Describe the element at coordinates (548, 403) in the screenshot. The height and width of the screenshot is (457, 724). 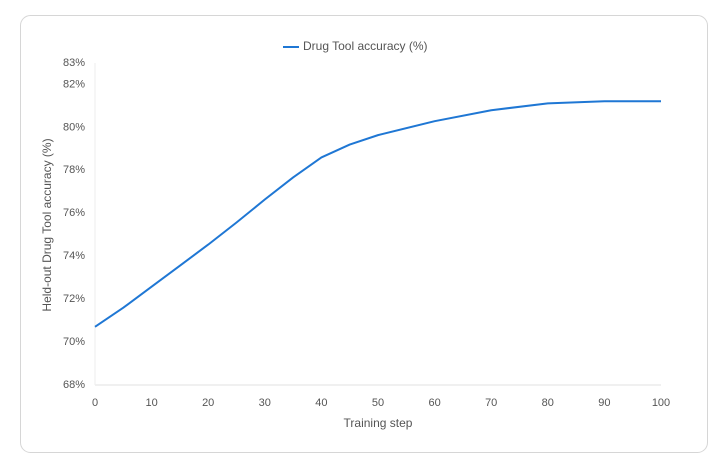
I see `x-tick-label: 80` at that location.